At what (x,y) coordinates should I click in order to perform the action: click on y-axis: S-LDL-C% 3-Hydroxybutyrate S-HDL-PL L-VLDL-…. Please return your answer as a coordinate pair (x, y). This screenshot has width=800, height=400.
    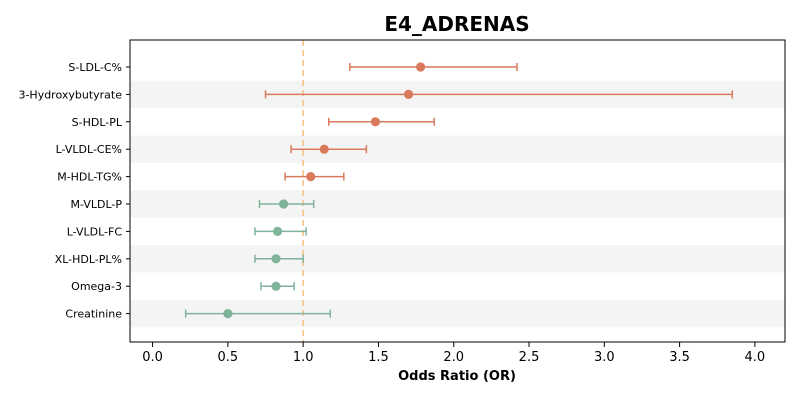
    Looking at the image, I should click on (74, 191).